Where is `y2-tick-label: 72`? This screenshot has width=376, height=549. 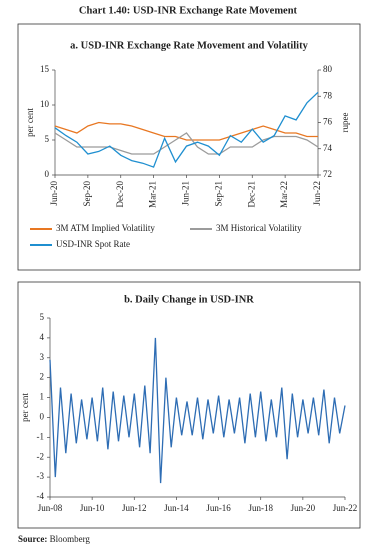
y2-tick-label: 72 is located at coordinates (327, 174).